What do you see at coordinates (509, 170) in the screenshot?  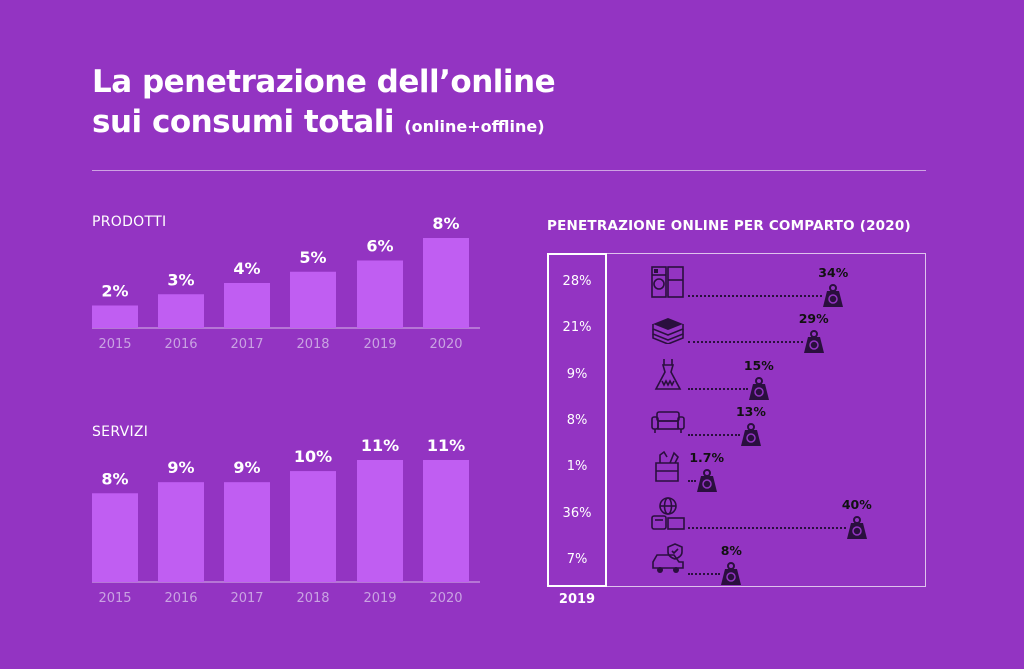 I see `title-divider` at bounding box center [509, 170].